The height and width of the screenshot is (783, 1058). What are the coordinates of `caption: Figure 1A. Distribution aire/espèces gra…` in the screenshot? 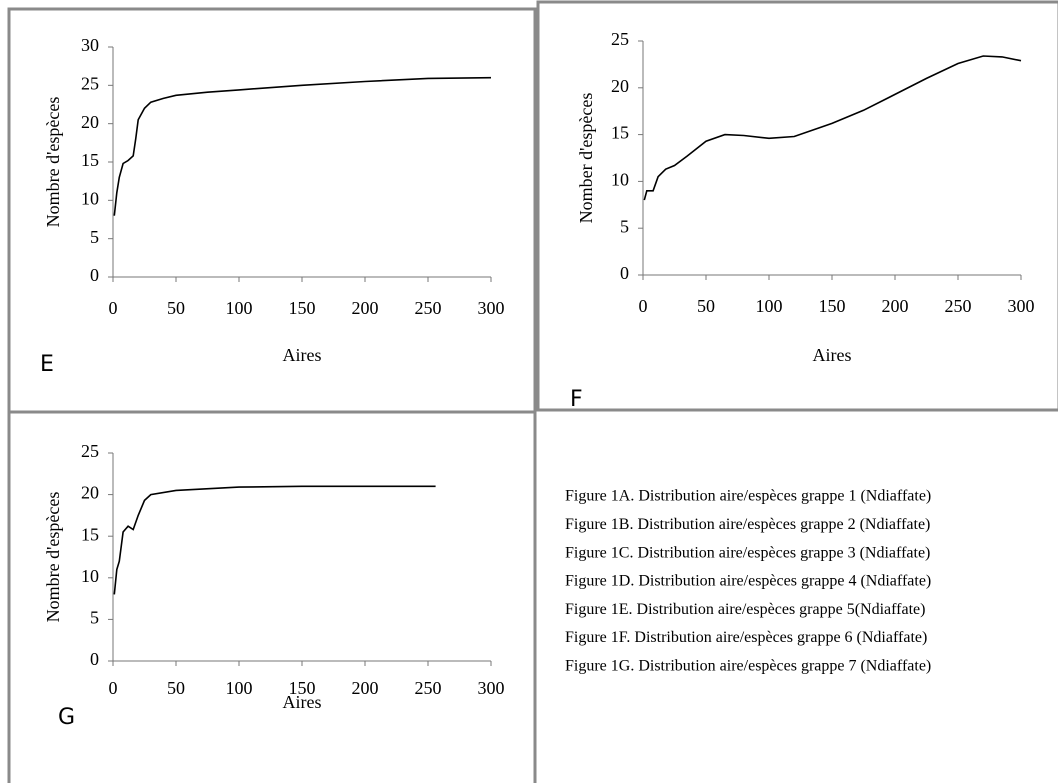 It's located at (748, 496).